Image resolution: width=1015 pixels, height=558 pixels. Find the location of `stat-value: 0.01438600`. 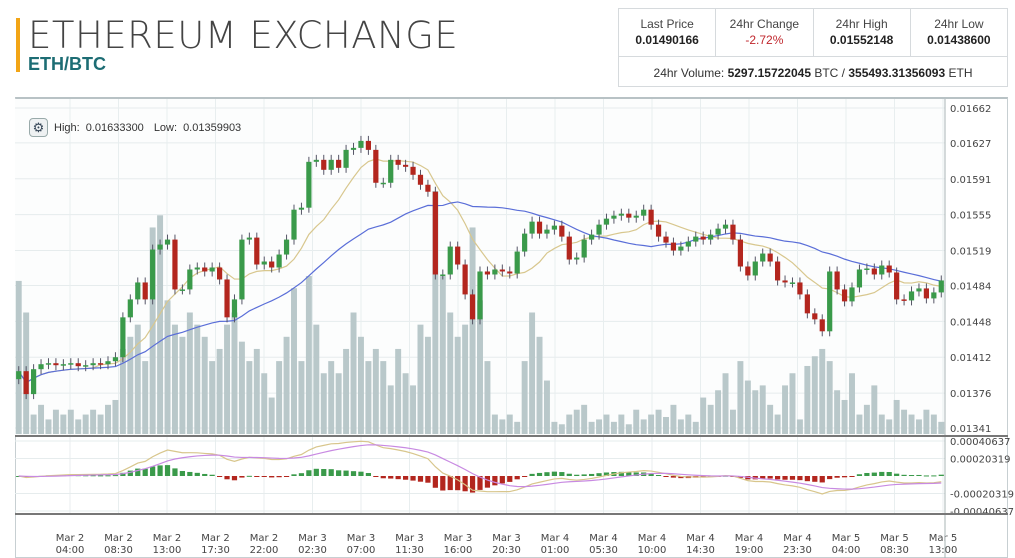

stat-value: 0.01438600 is located at coordinates (959, 40).